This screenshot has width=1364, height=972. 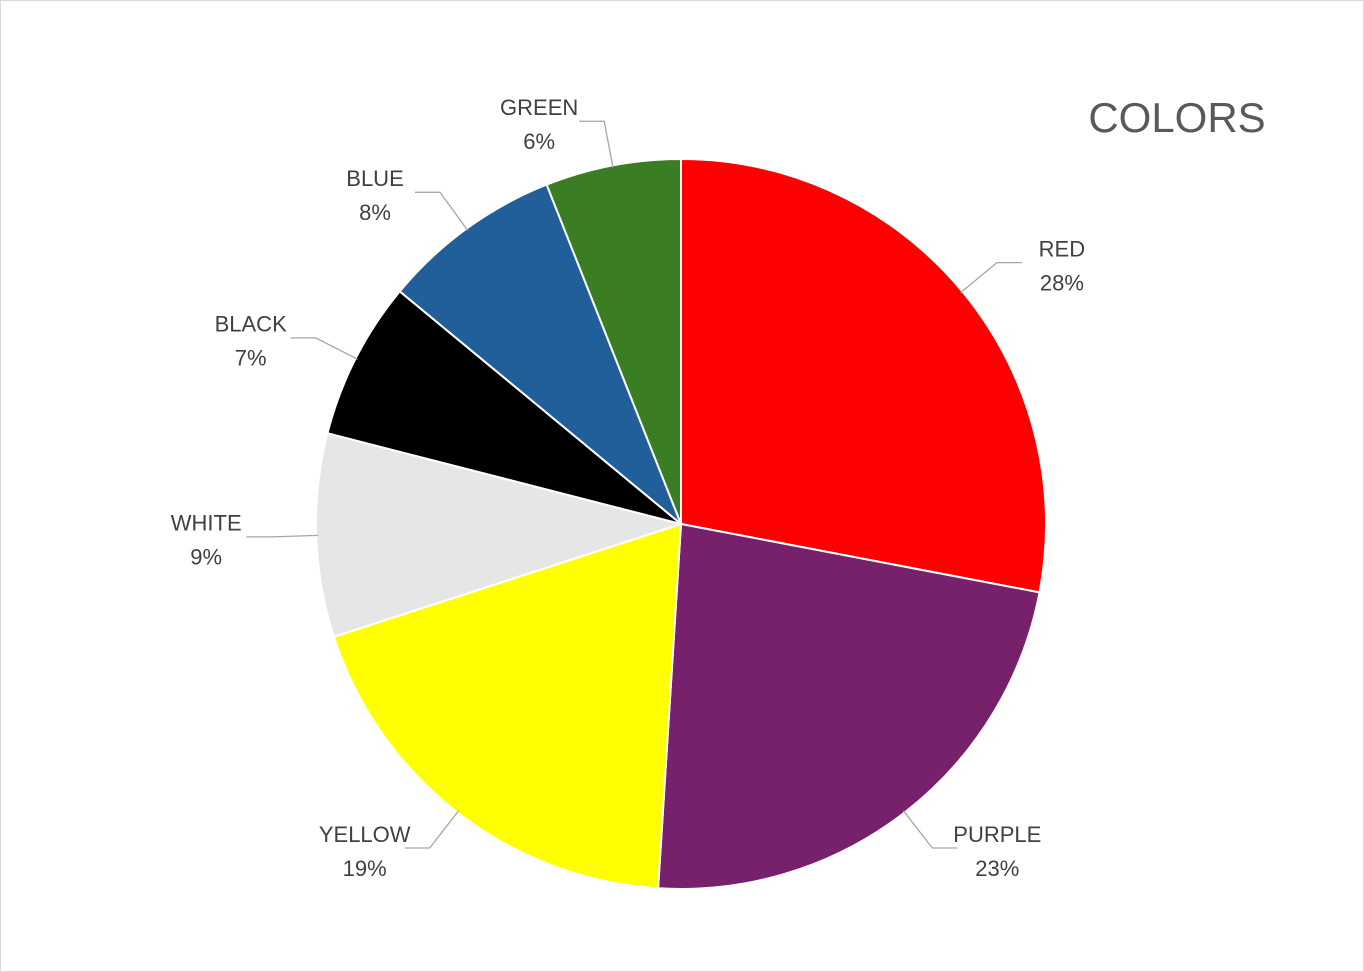 What do you see at coordinates (375, 212) in the screenshot?
I see `value-label: 8%` at bounding box center [375, 212].